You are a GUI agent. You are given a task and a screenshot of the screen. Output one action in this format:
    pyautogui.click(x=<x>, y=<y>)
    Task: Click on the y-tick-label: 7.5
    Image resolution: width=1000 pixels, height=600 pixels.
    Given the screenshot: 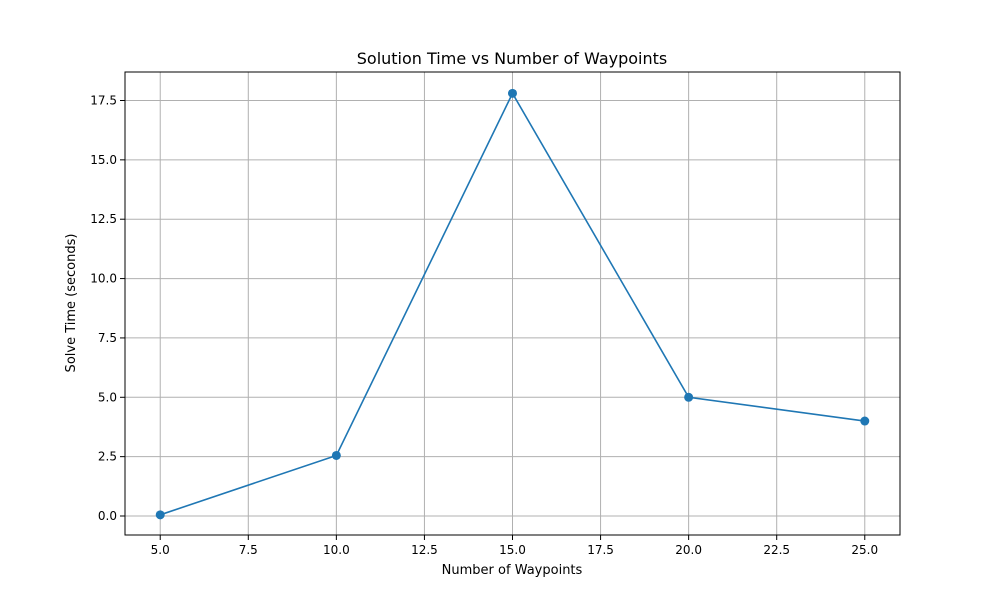 What is the action you would take?
    pyautogui.click(x=107, y=338)
    